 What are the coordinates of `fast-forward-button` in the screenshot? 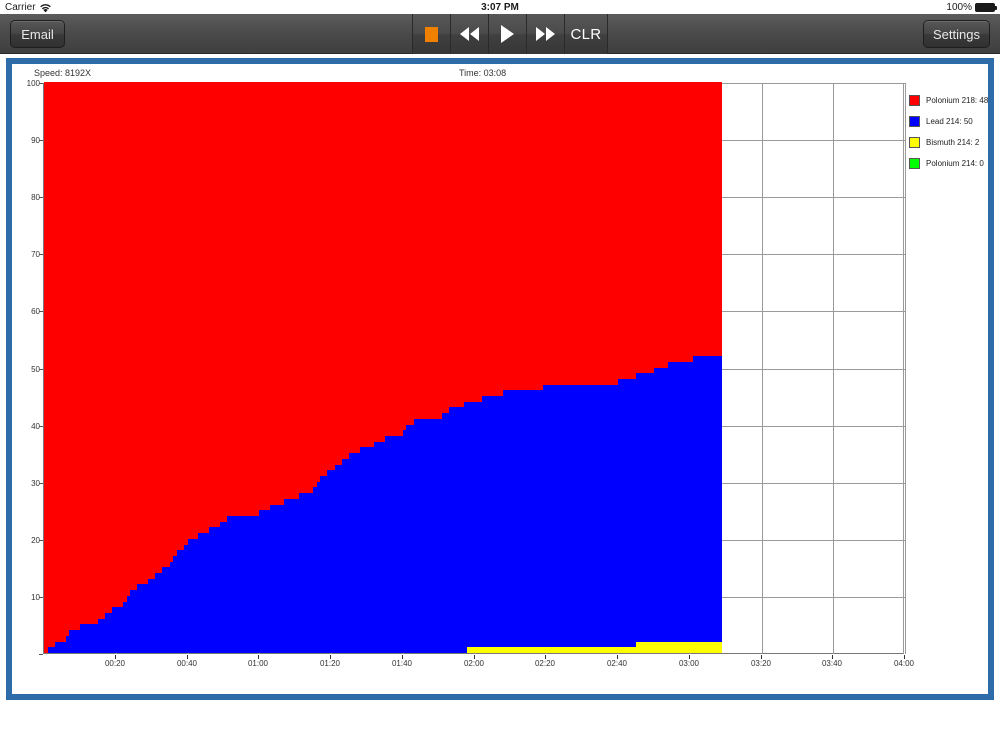 It's located at (546, 34).